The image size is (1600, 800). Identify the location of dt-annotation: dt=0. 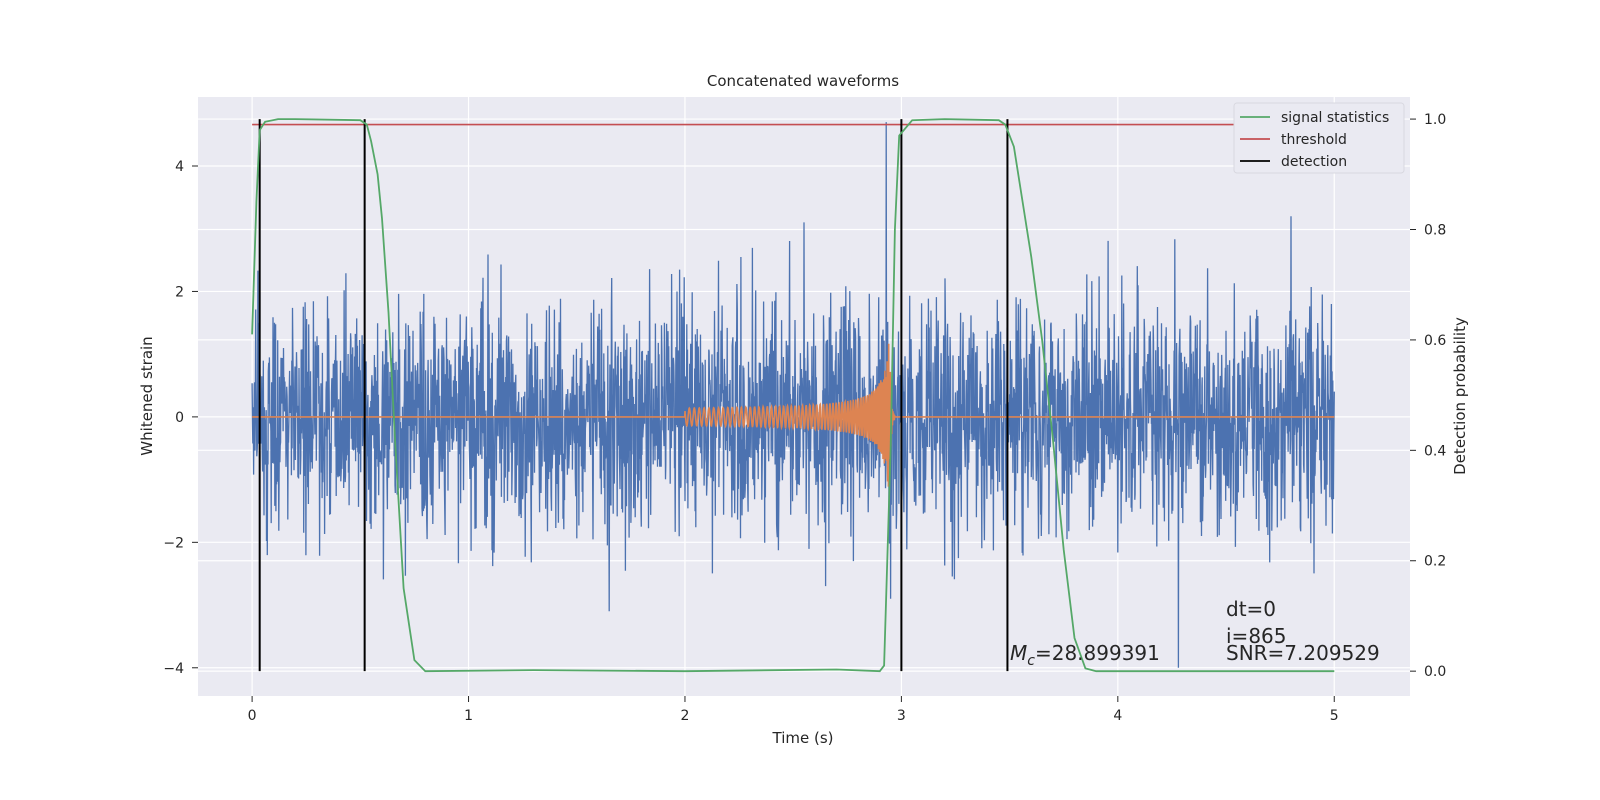
(1251, 609).